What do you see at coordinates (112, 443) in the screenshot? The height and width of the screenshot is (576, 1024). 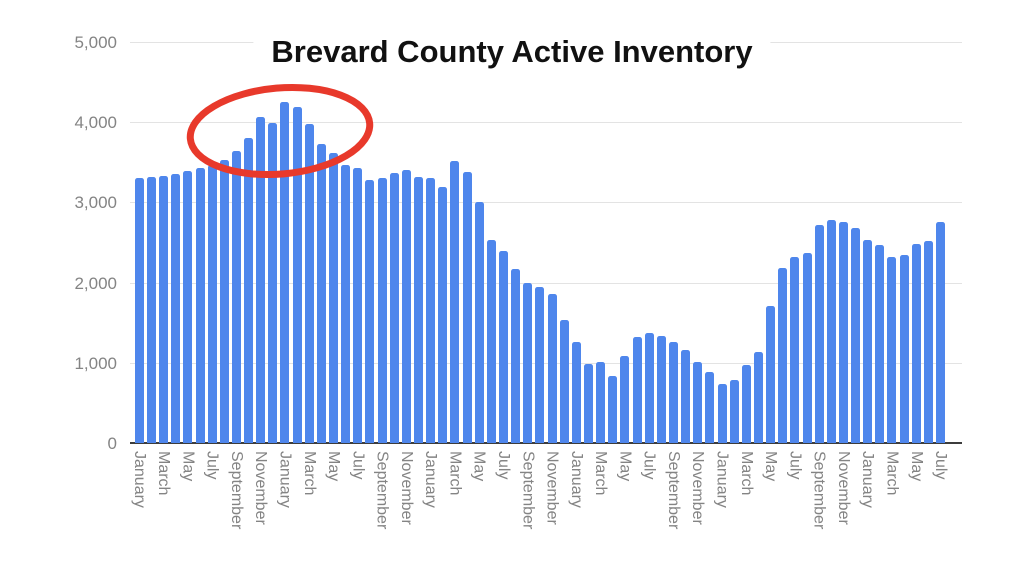 I see `y-tick-label: 0` at bounding box center [112, 443].